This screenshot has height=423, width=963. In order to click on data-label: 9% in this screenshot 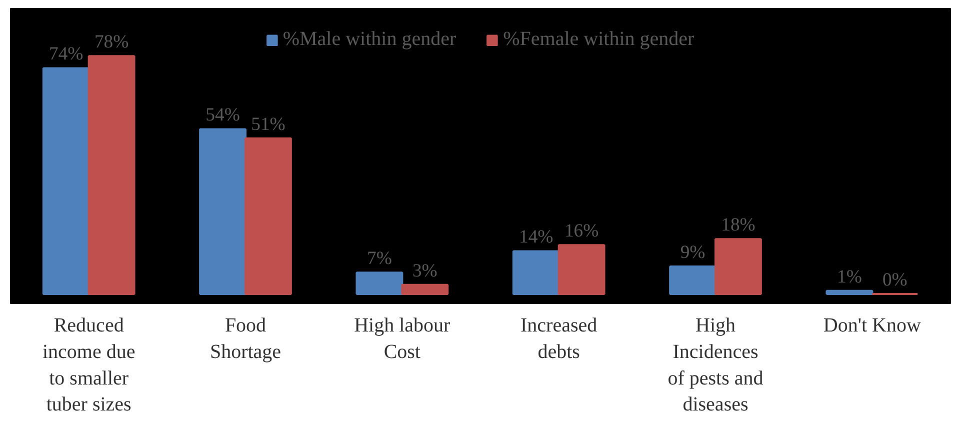, I will do `click(693, 252)`.